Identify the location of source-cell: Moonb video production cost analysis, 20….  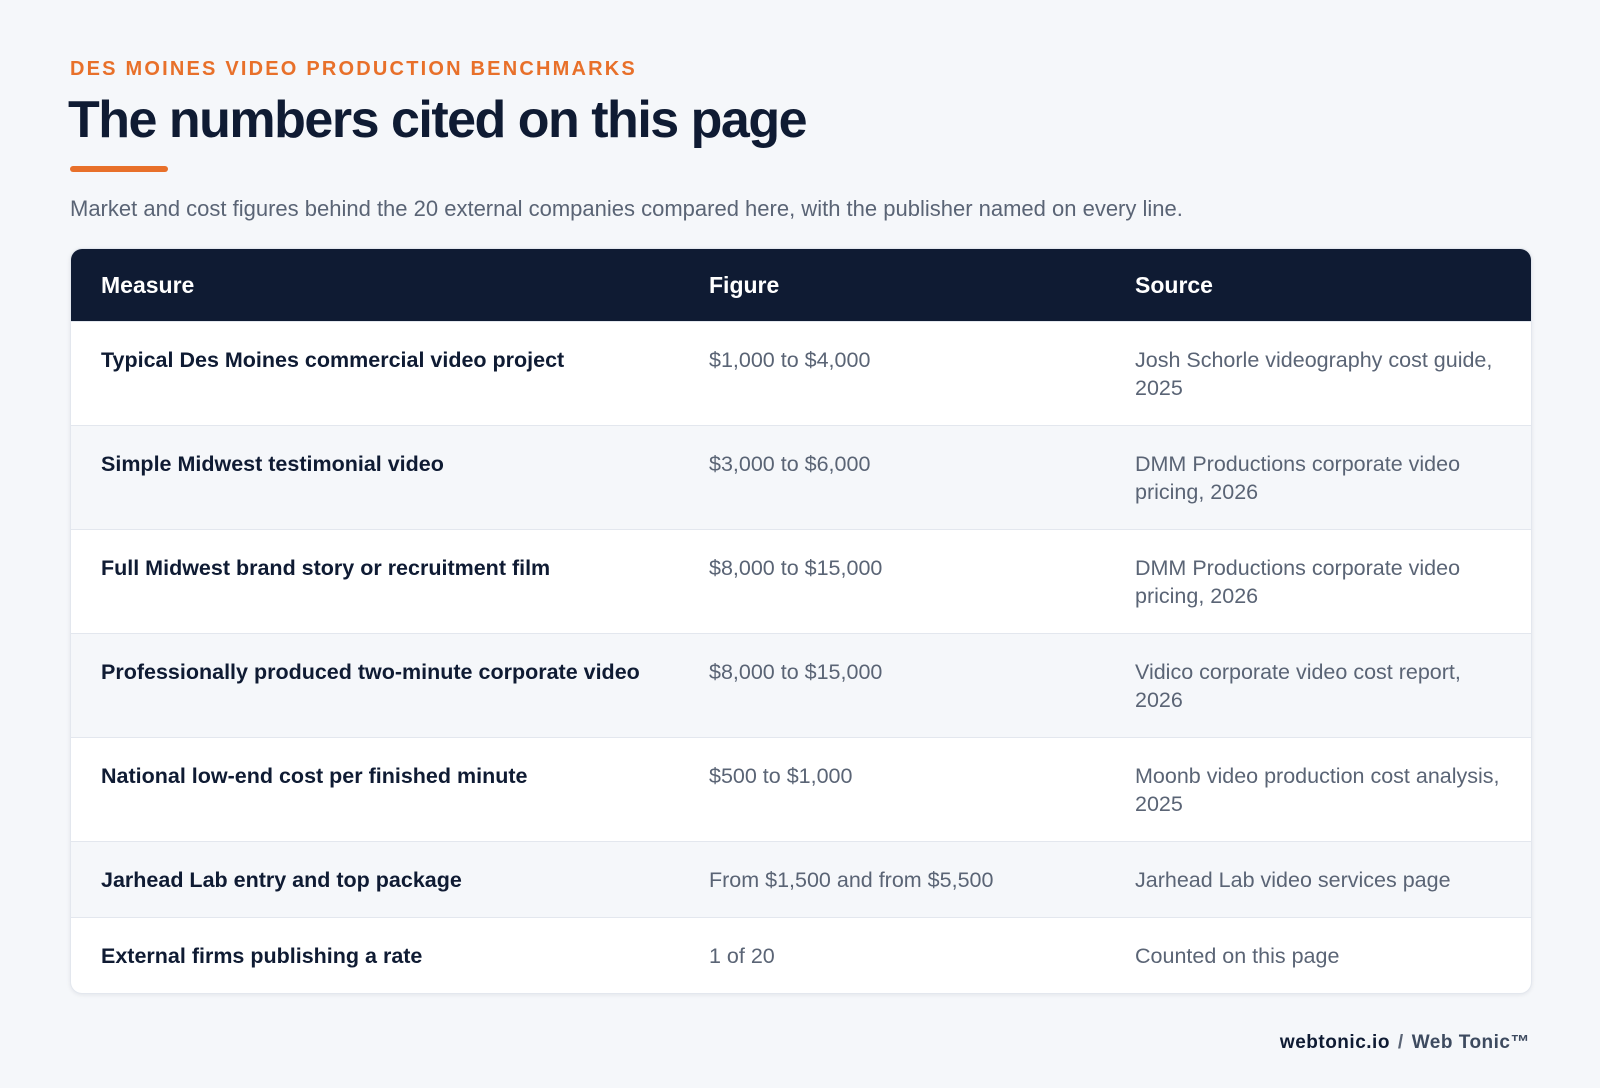
(1318, 789).